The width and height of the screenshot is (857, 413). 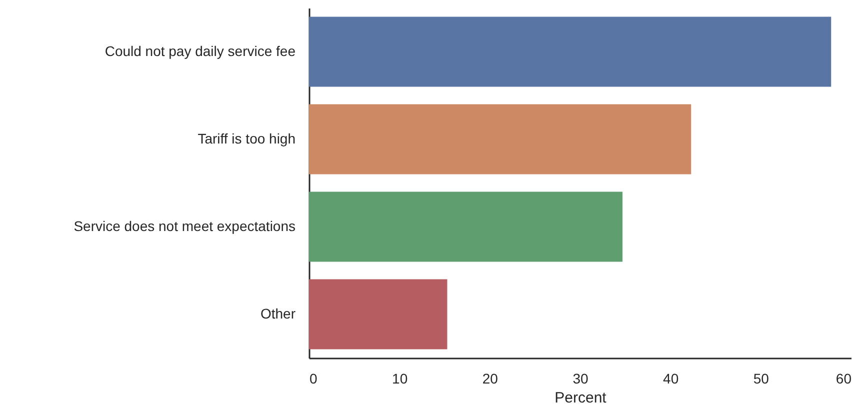 What do you see at coordinates (490, 378) in the screenshot?
I see `x-tick-label: 20` at bounding box center [490, 378].